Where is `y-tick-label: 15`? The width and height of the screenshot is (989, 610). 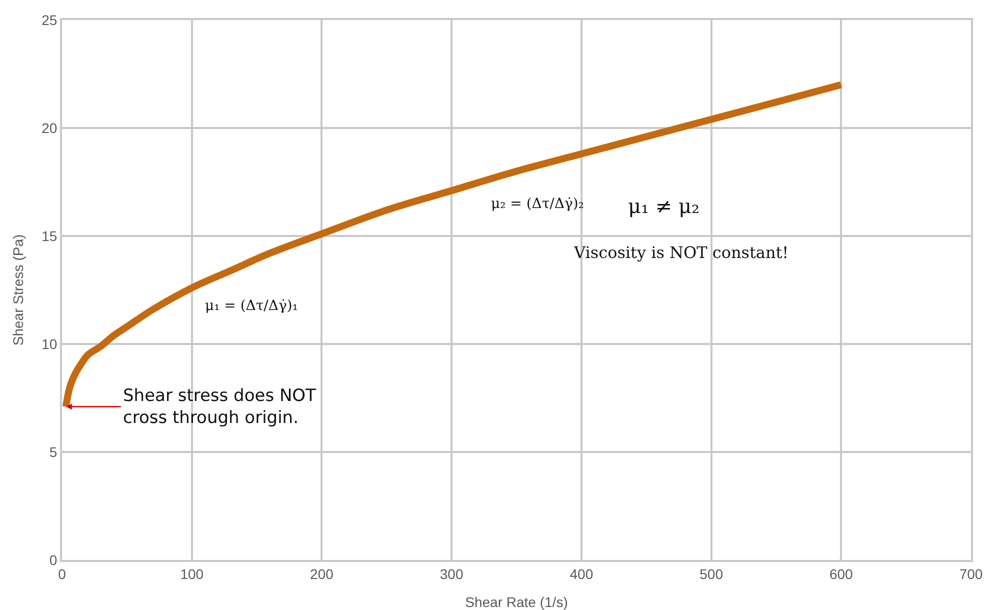
y-tick-label: 15 is located at coordinates (50, 236).